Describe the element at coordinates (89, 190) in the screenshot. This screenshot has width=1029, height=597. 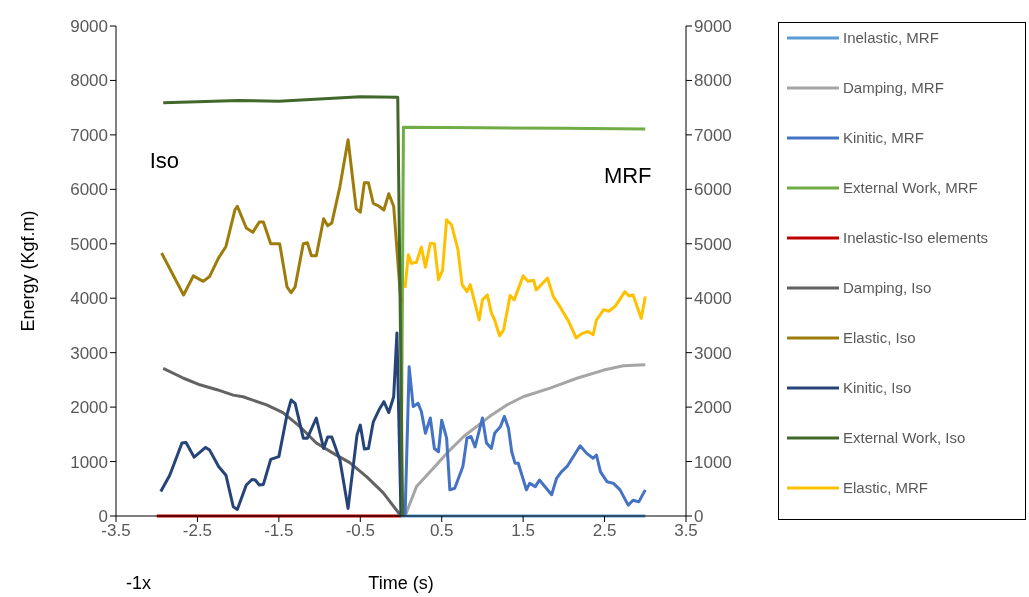
I see `y-tick-label: 6000` at that location.